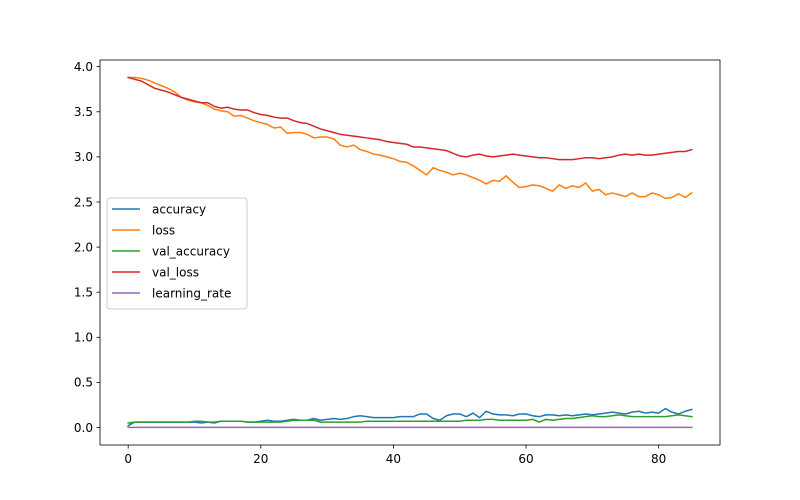 The height and width of the screenshot is (500, 800). Describe the element at coordinates (83, 112) in the screenshot. I see `y-tick-label: 3.5` at that location.